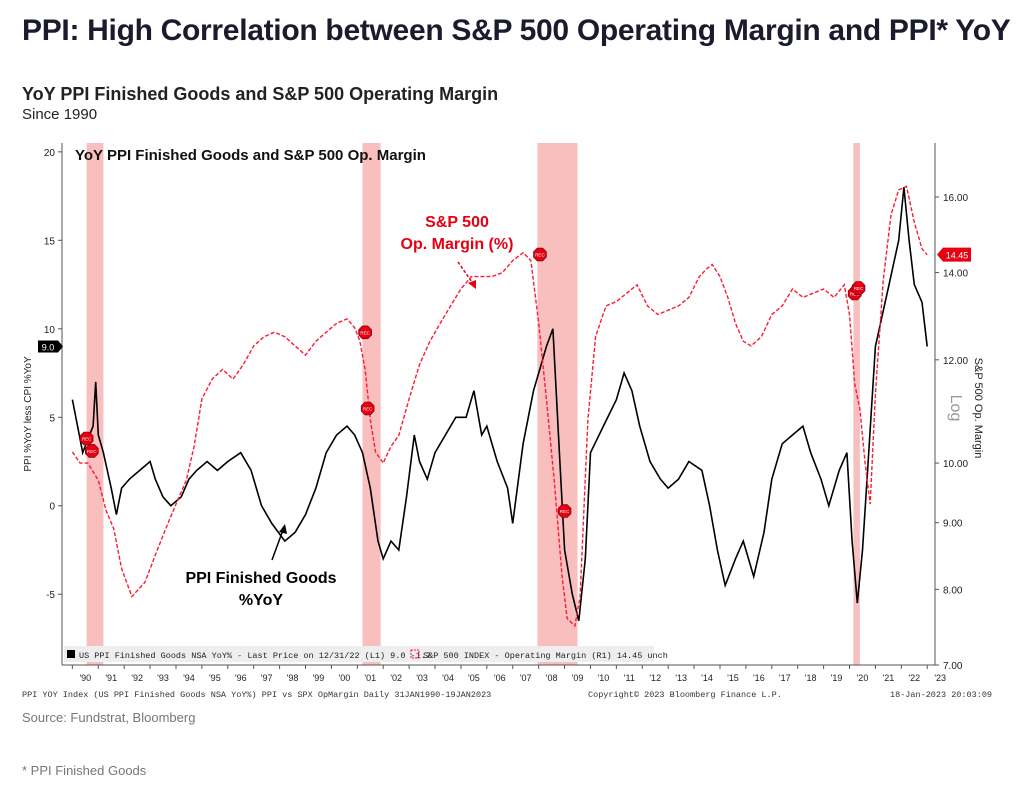 The height and width of the screenshot is (788, 1024). I want to click on annotation-margin-arrow, so click(466, 273).